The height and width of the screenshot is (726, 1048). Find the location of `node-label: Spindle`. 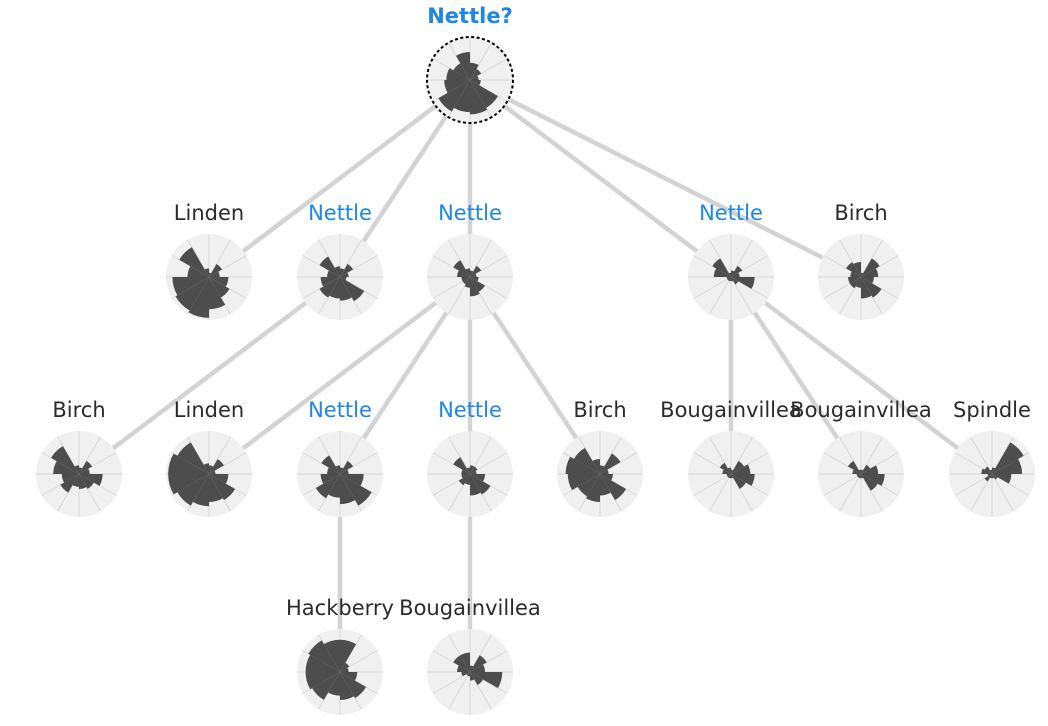

node-label: Spindle is located at coordinates (992, 410).